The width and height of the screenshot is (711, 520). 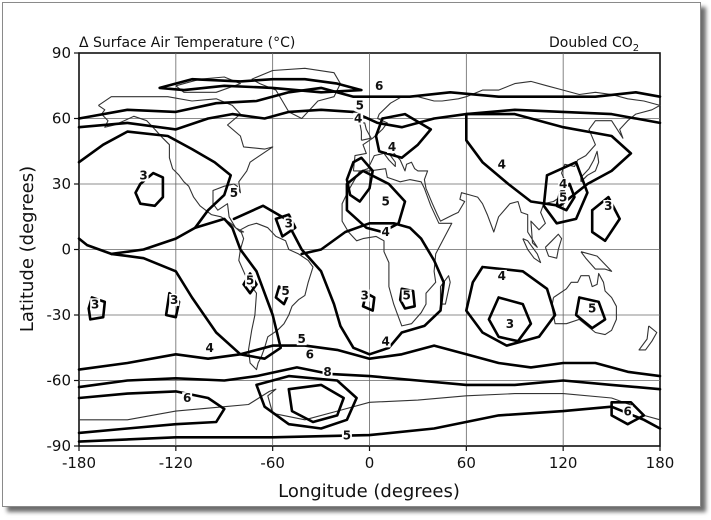 I want to click on x-tick-label: 120, so click(x=563, y=463).